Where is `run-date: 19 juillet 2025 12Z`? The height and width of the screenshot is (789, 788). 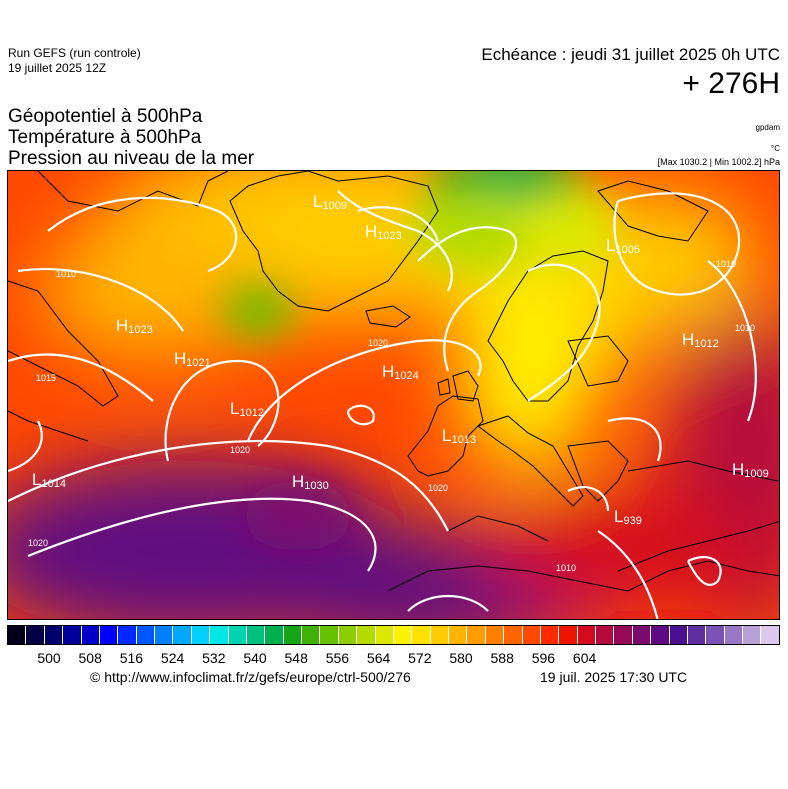 run-date: 19 juillet 2025 12Z is located at coordinates (57, 68).